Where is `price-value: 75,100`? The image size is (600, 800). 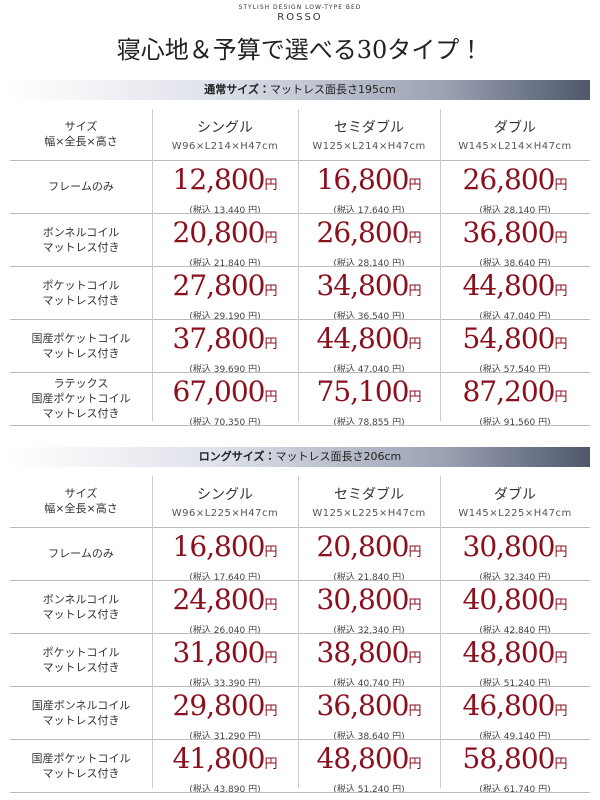 price-value: 75,100 is located at coordinates (363, 391).